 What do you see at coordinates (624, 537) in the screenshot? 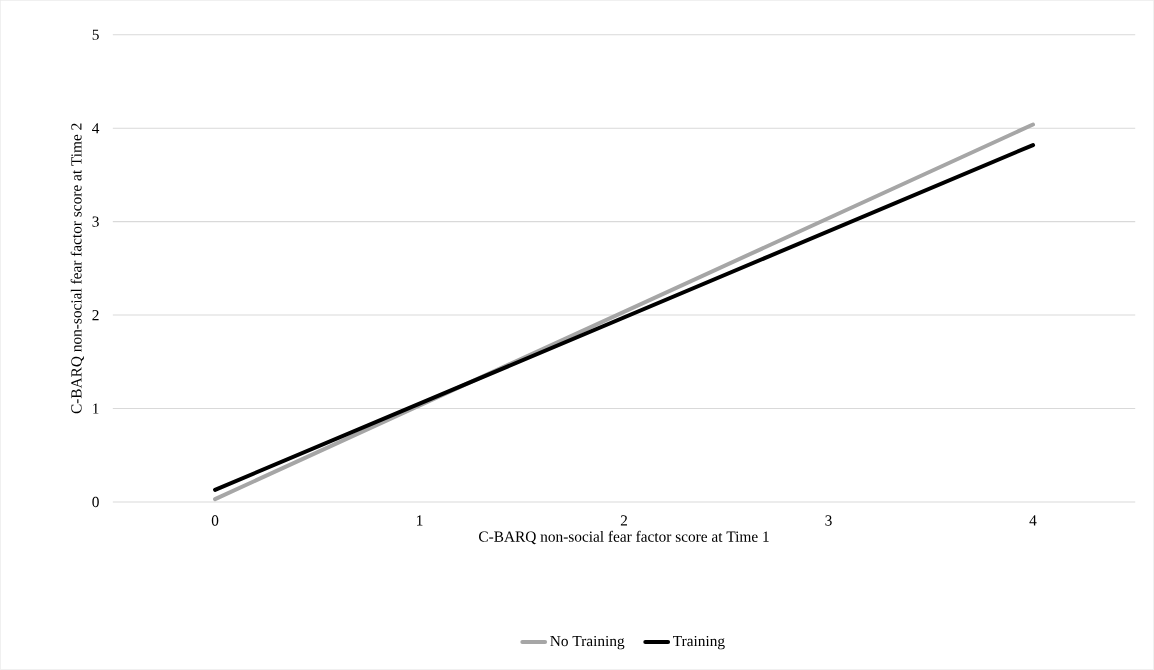
I see `x-axis-title: C-BARQ non-social fear factor score at Time 1` at bounding box center [624, 537].